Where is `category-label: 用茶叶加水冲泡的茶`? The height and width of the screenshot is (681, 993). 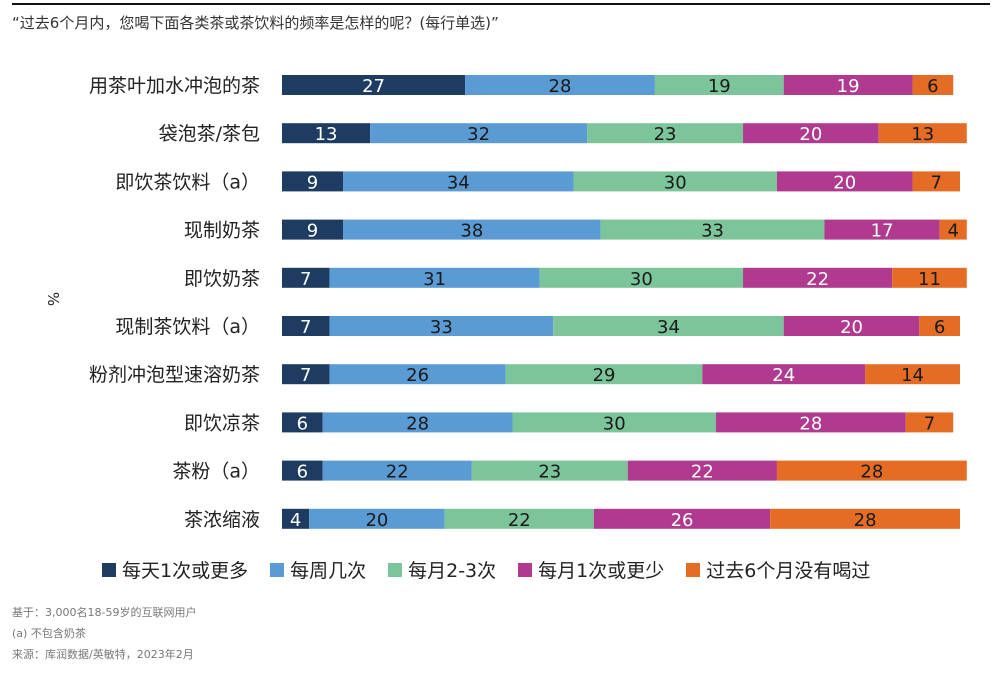 category-label: 用茶叶加水冲泡的茶 is located at coordinates (174, 86).